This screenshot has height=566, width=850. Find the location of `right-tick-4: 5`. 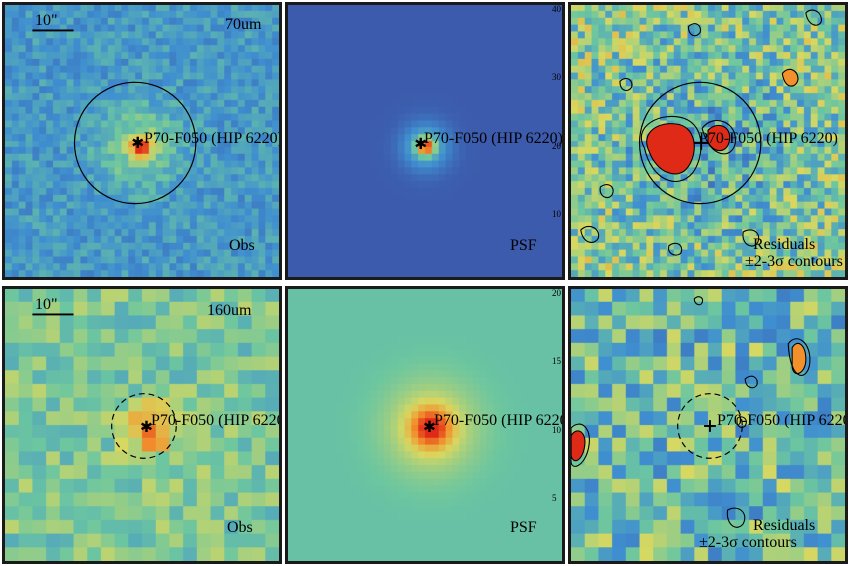

right-tick-4: 5 is located at coordinates (554, 498).